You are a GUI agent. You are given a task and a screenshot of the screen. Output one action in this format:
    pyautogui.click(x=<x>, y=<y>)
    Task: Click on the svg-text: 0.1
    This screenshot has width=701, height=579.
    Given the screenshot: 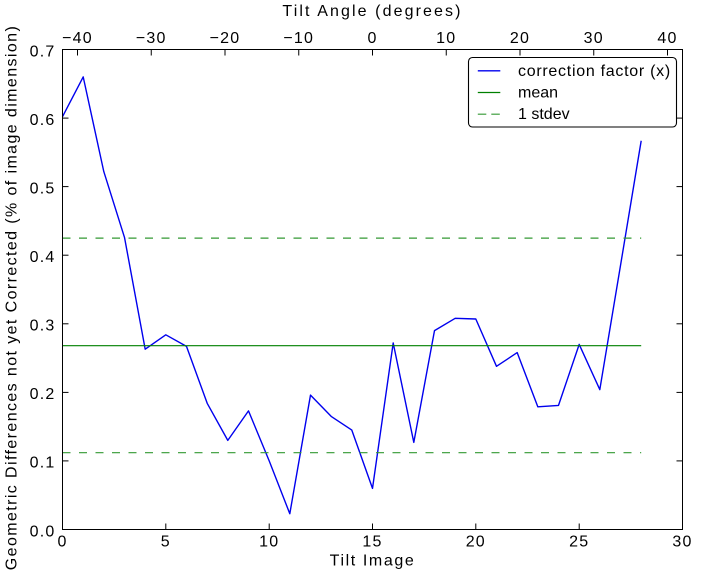 What is the action you would take?
    pyautogui.click(x=43, y=463)
    